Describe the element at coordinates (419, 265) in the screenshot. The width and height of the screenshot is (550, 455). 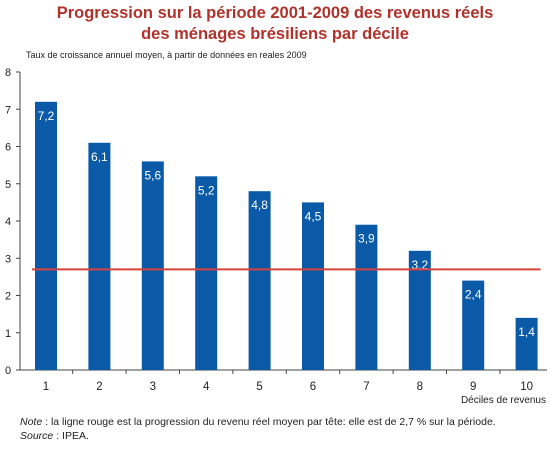
I see `bar-value-label: 3,2` at that location.